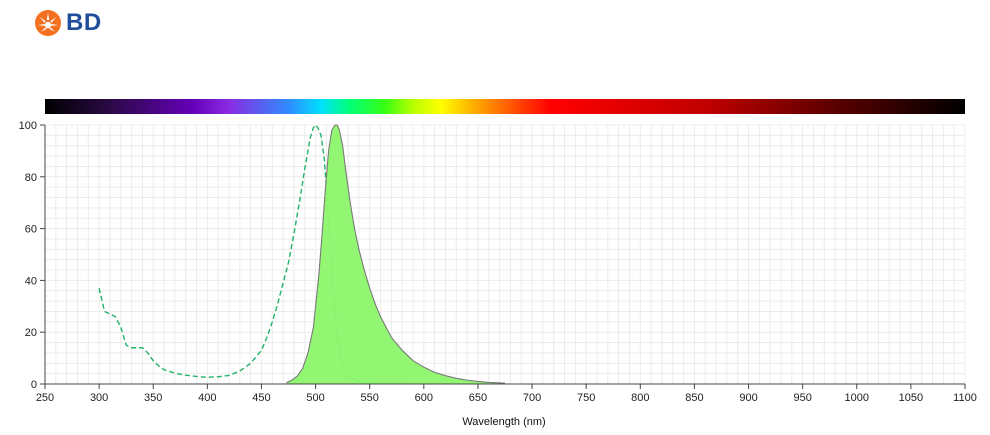 This screenshot has height=435, width=990. Describe the element at coordinates (640, 398) in the screenshot. I see `x-tick-label: 800` at that location.